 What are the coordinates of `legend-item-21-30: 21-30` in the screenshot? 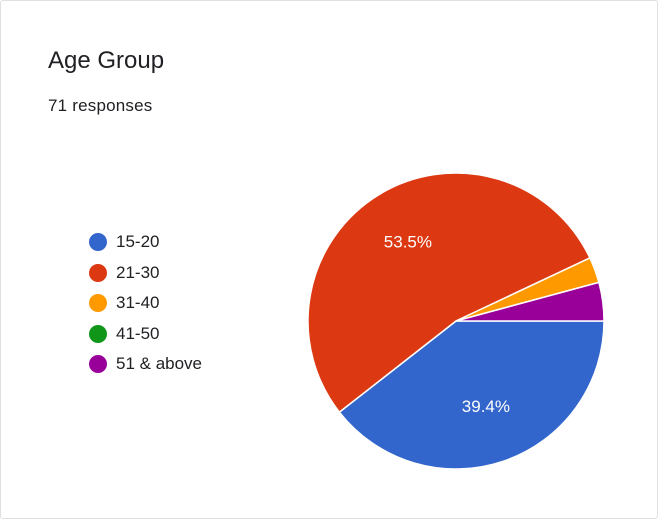 It's located at (145, 273).